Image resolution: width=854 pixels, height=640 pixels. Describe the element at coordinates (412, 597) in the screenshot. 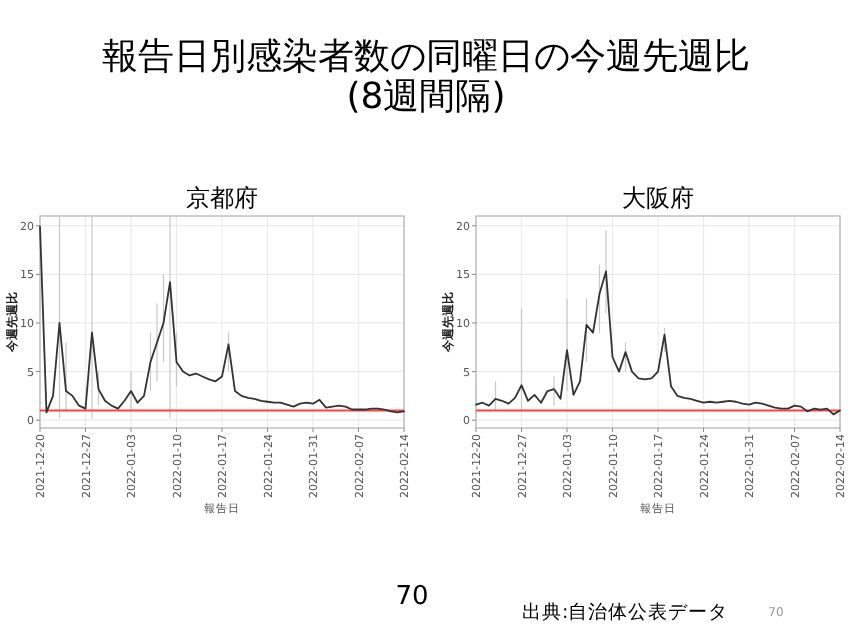

I see `text: 70` at that location.